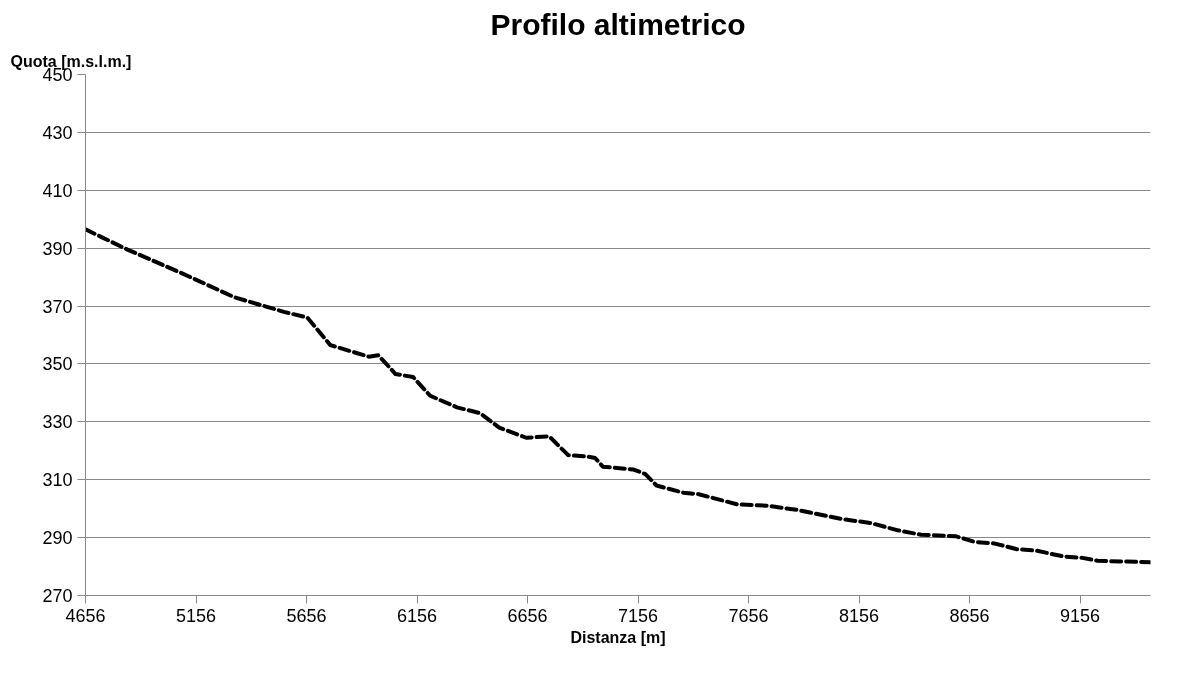  What do you see at coordinates (57, 248) in the screenshot?
I see `y-tick-label: 390` at bounding box center [57, 248].